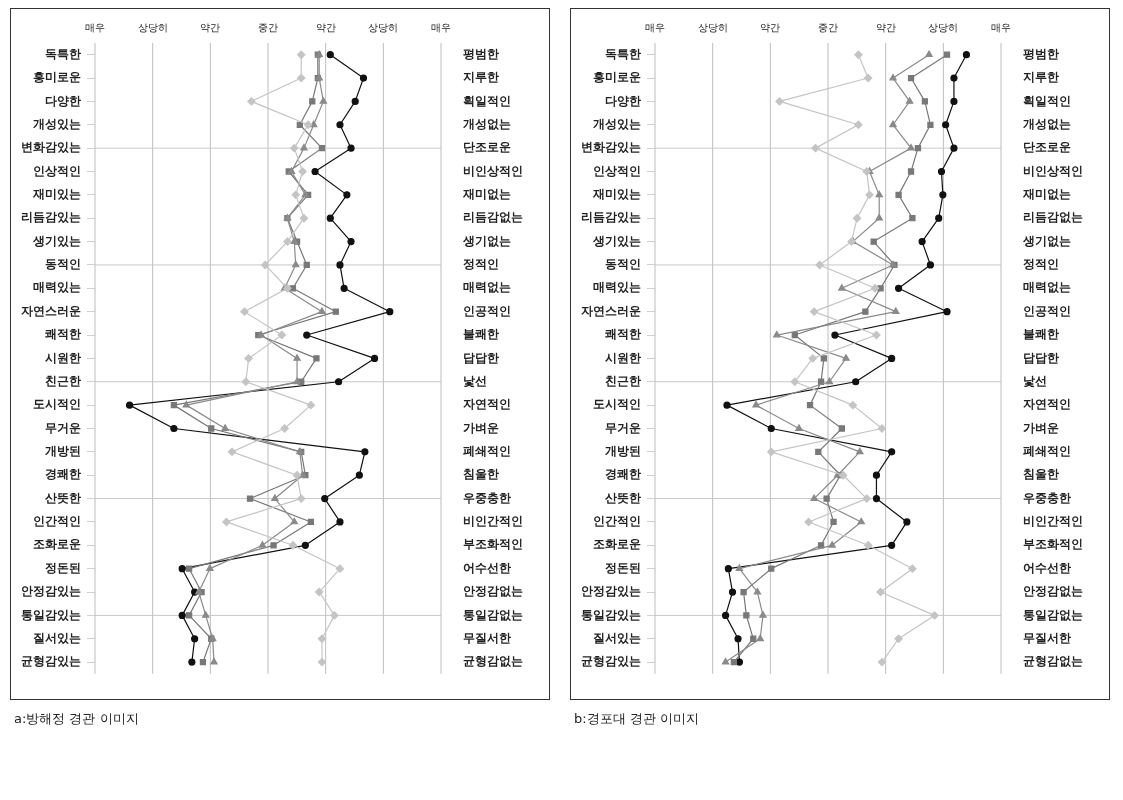 The image size is (1123, 800). What do you see at coordinates (487, 147) in the screenshot?
I see `y2-tick-label: 단조로운` at bounding box center [487, 147].